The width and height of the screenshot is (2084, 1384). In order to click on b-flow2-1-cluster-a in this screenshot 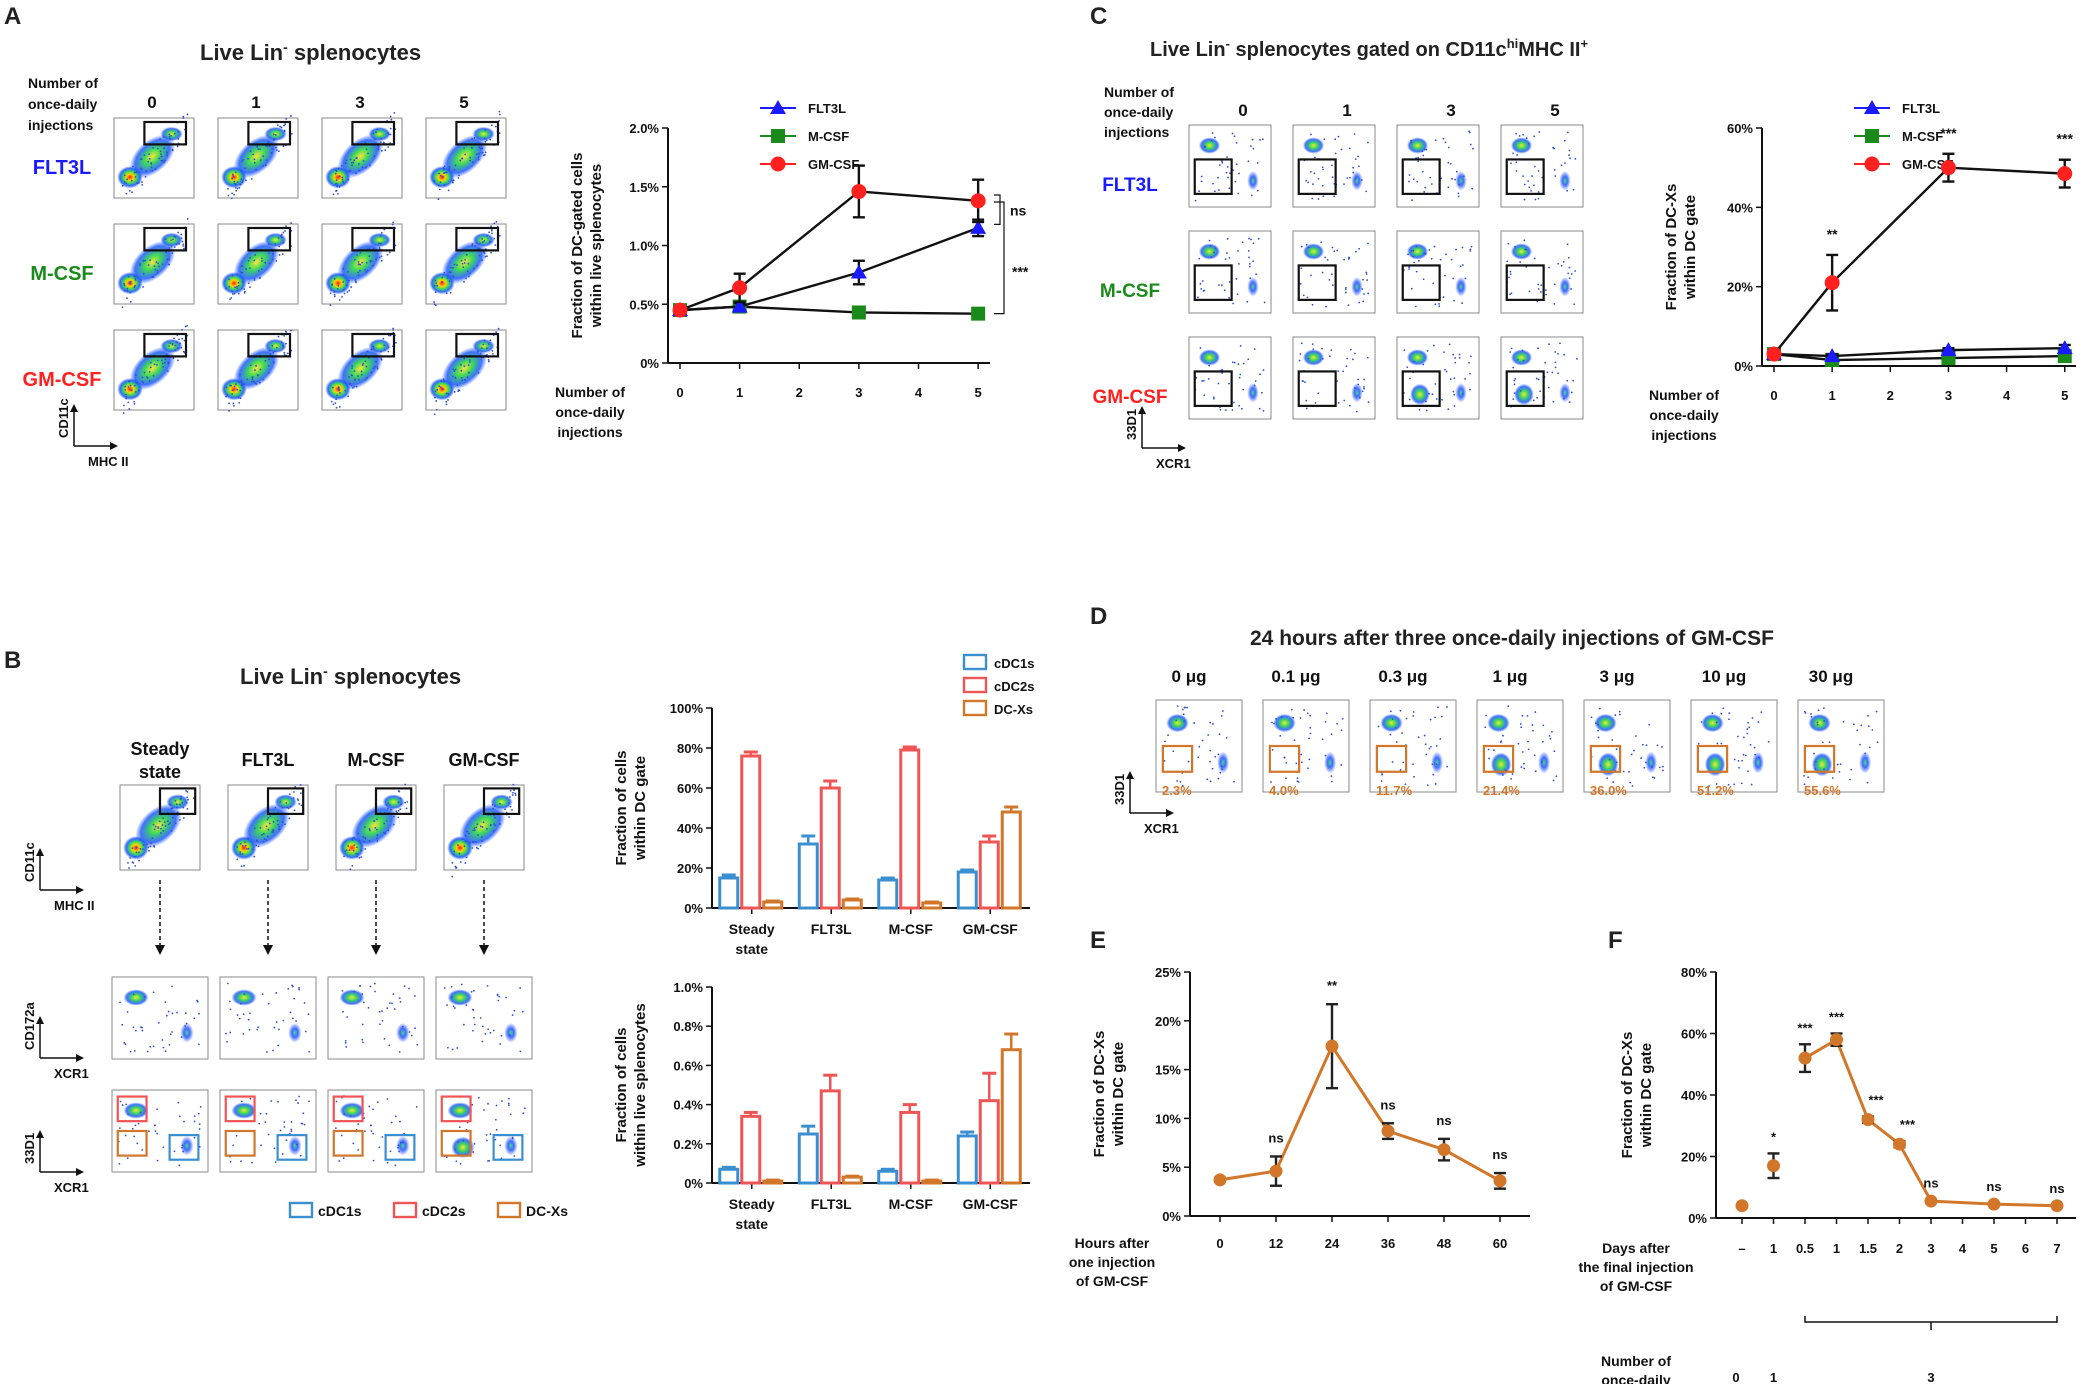, I will do `click(244, 997)`.